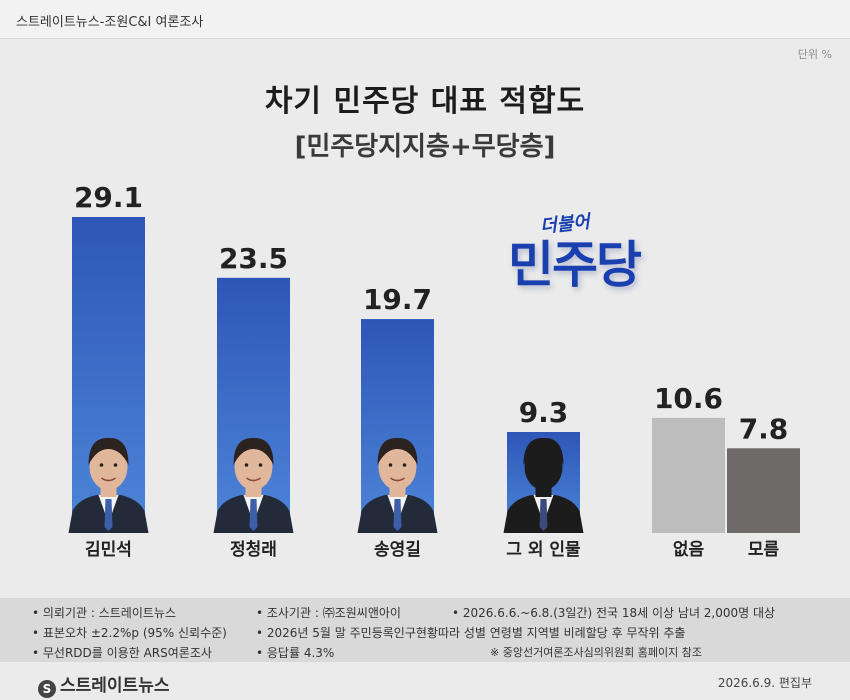  What do you see at coordinates (543, 485) in the screenshot?
I see `silhouette-icon` at bounding box center [543, 485].